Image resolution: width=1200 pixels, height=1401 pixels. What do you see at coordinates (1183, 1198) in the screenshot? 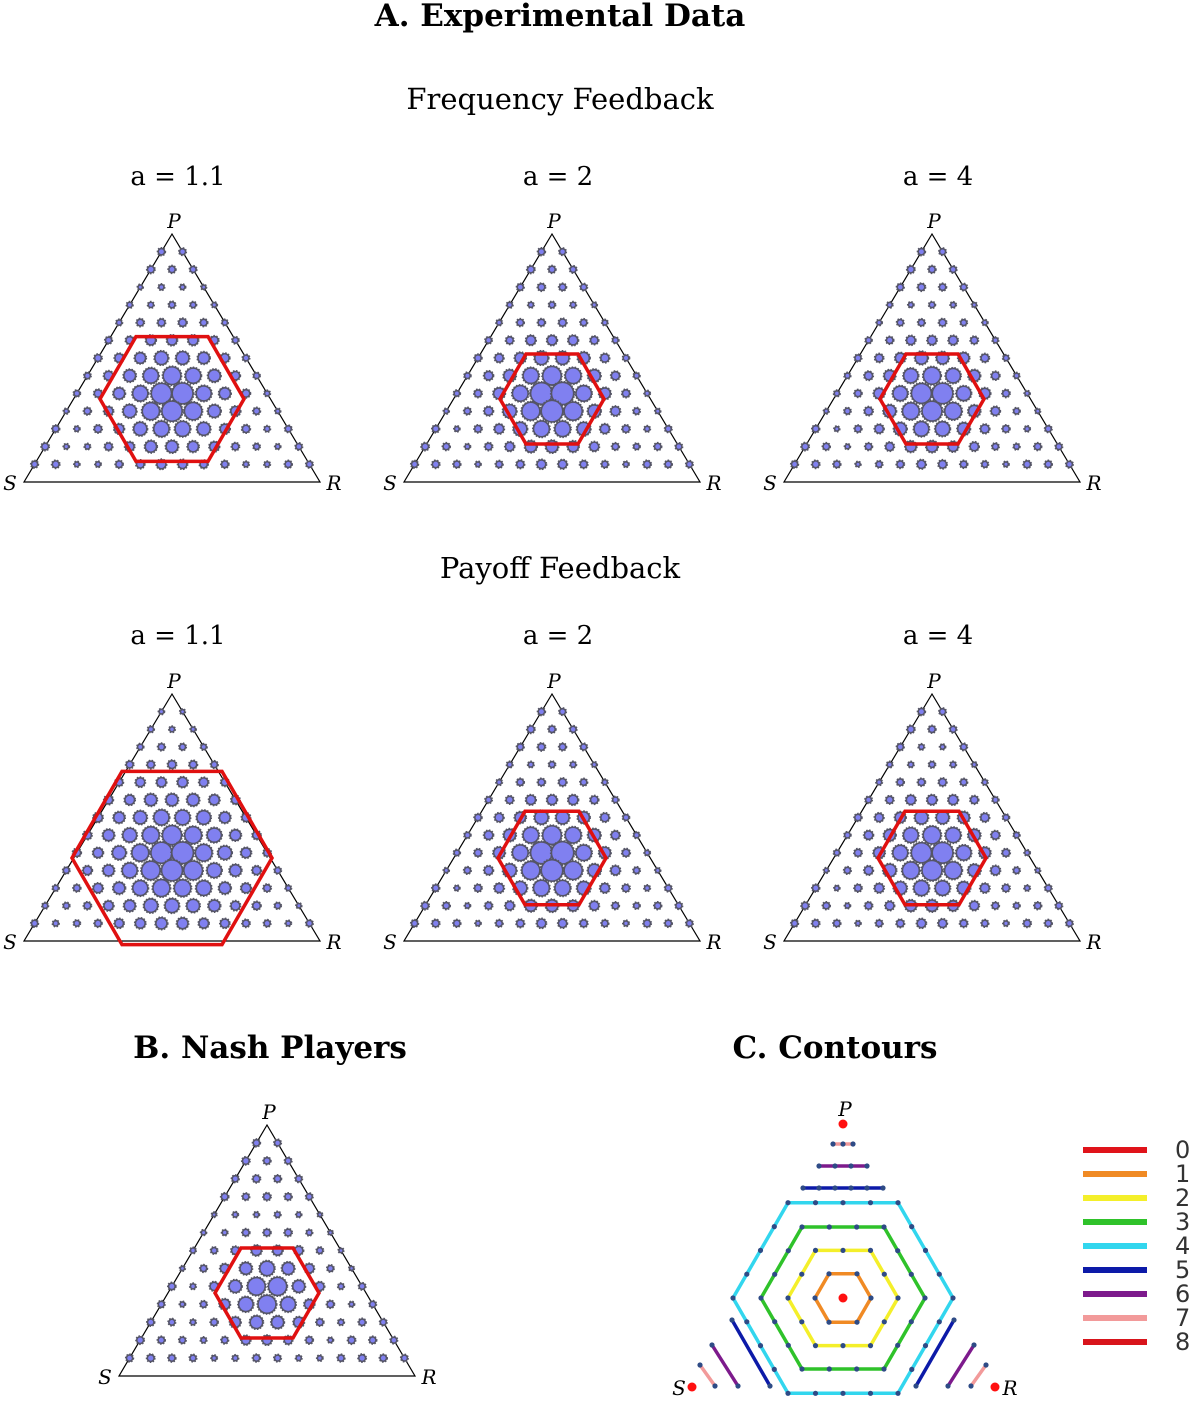
I see `legend-label-2: 2` at bounding box center [1183, 1198].